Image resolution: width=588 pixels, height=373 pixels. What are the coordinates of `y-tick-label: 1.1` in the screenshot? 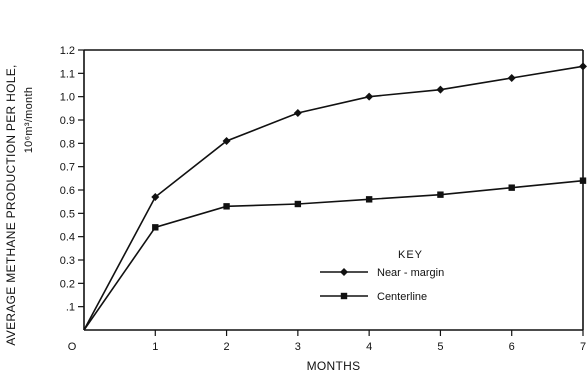 It's located at (67, 74).